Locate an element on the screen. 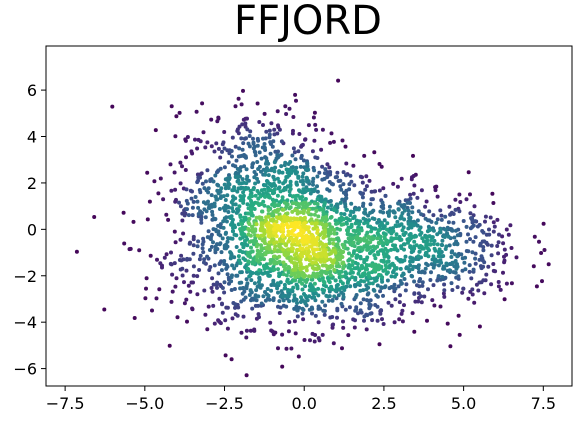 The width and height of the screenshot is (573, 421). chart-title: FFJORD is located at coordinates (308, 22).